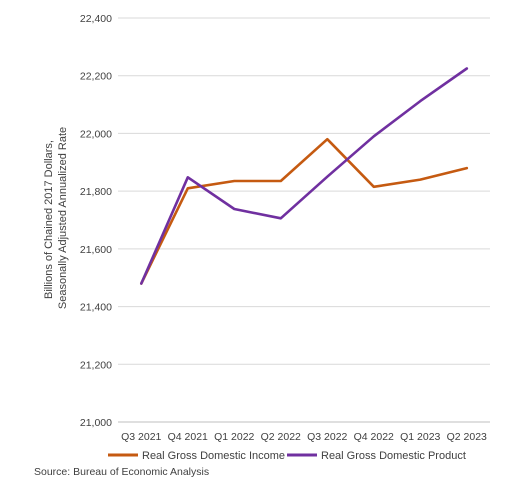 This screenshot has height=484, width=519. What do you see at coordinates (374, 437) in the screenshot?
I see `x-tick-label: Q4 2022` at bounding box center [374, 437].